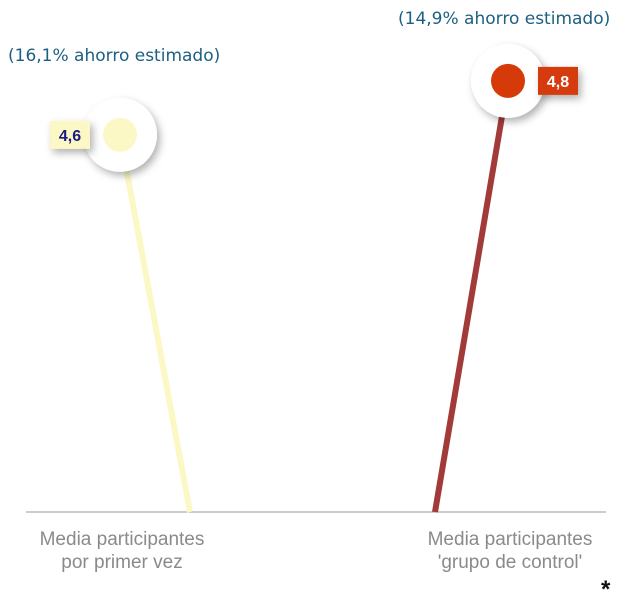 This screenshot has height=607, width=633. What do you see at coordinates (504, 19) in the screenshot?
I see `annotation: (14,9% ahorro estimado)` at bounding box center [504, 19].